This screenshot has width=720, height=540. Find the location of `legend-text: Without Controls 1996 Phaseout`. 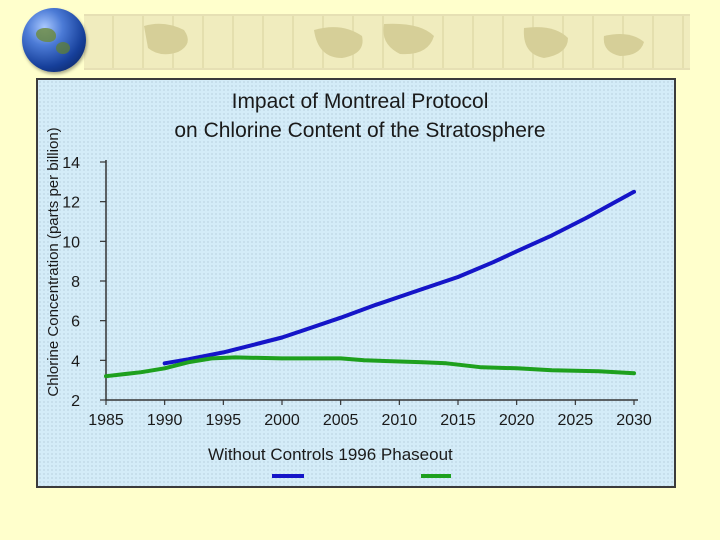

legend-text: Without Controls 1996 Phaseout is located at coordinates (330, 454).